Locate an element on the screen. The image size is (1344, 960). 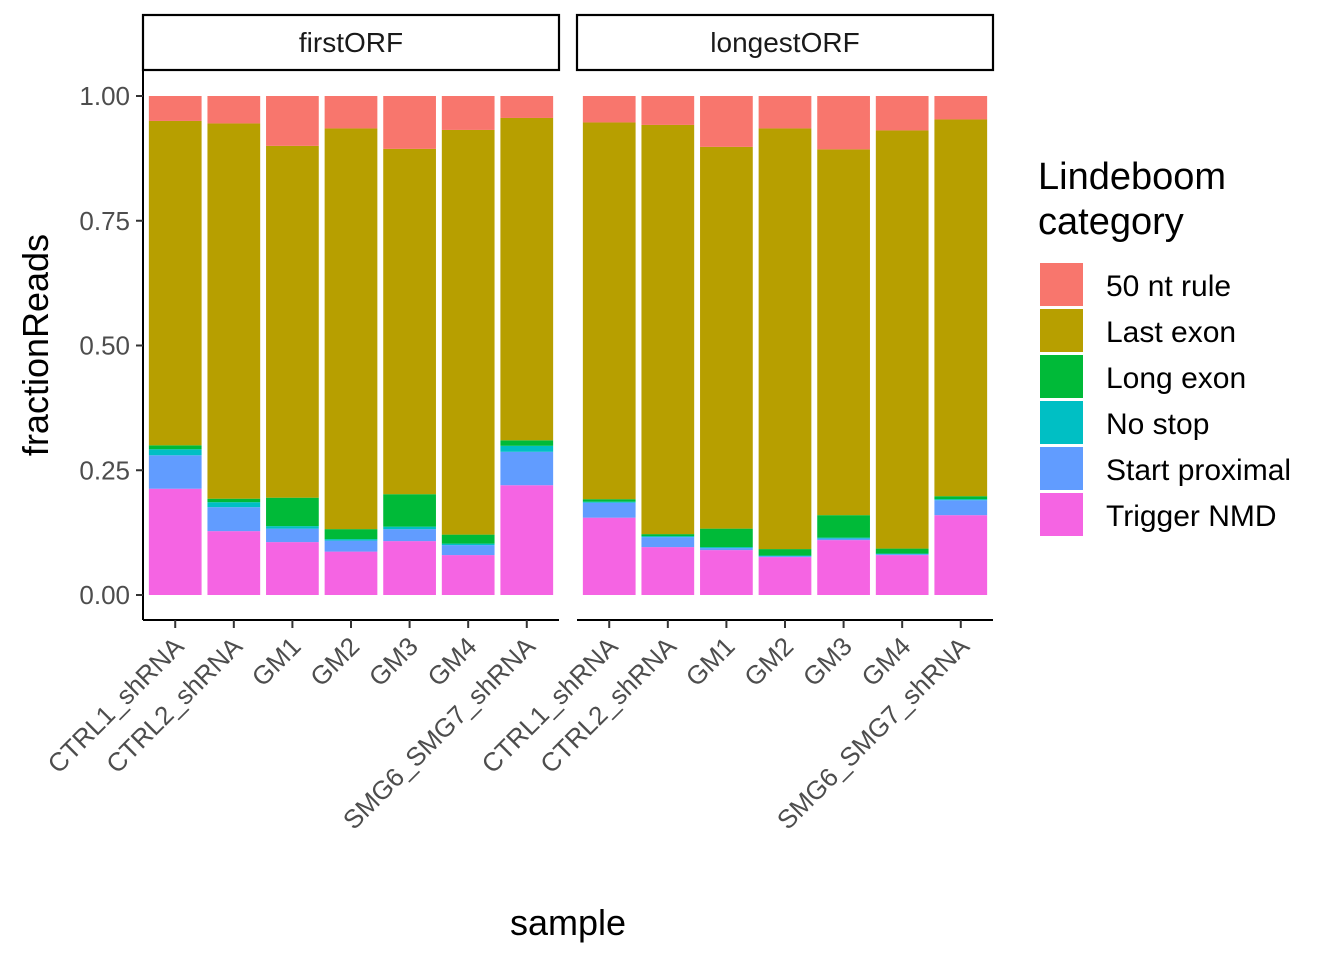
y-tick-label: 0.25 is located at coordinates (104, 470).